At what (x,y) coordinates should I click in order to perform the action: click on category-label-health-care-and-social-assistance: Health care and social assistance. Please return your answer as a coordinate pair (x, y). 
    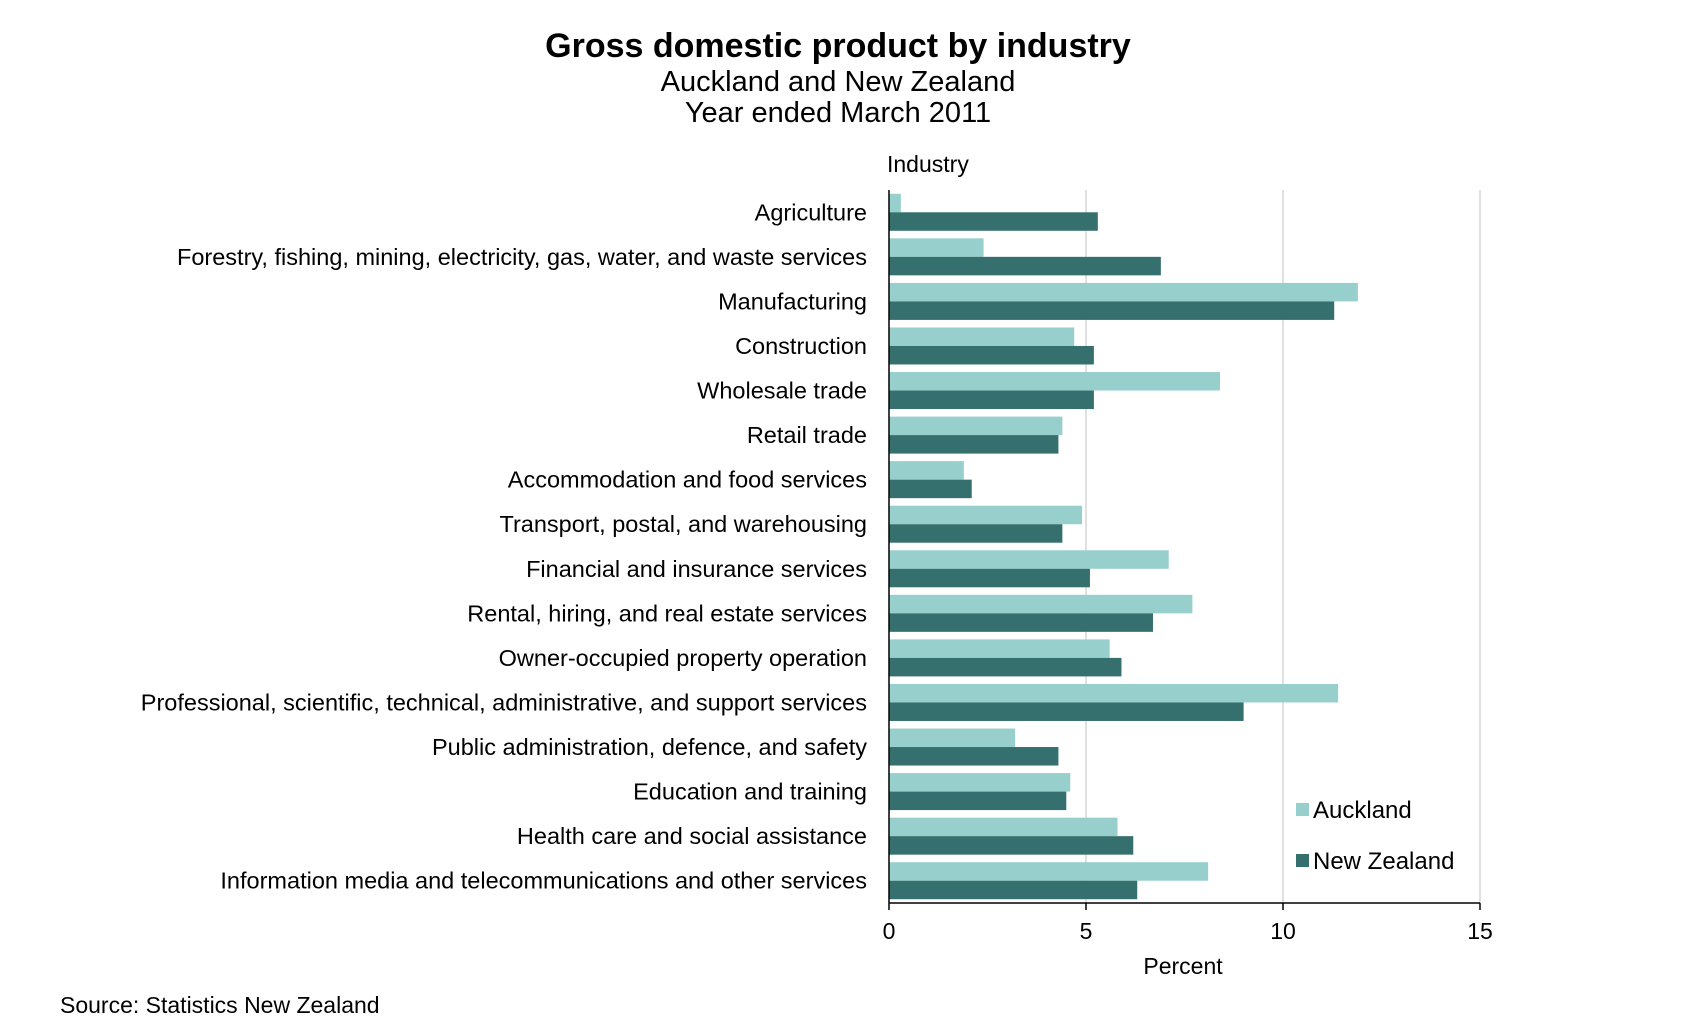
    Looking at the image, I should click on (692, 836).